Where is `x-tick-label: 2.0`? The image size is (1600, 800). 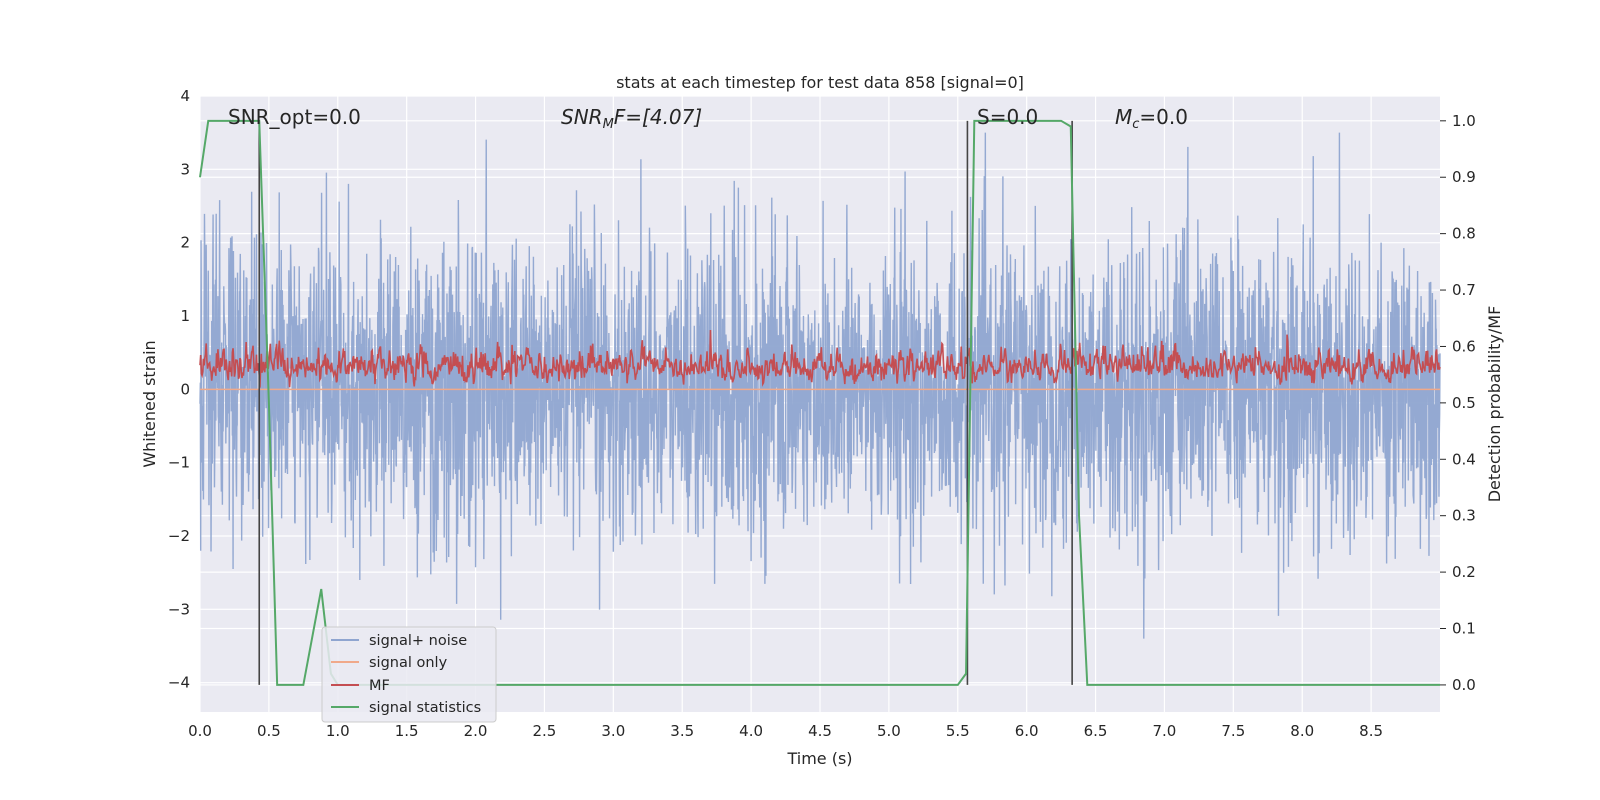
x-tick-label: 2.0 is located at coordinates (476, 731).